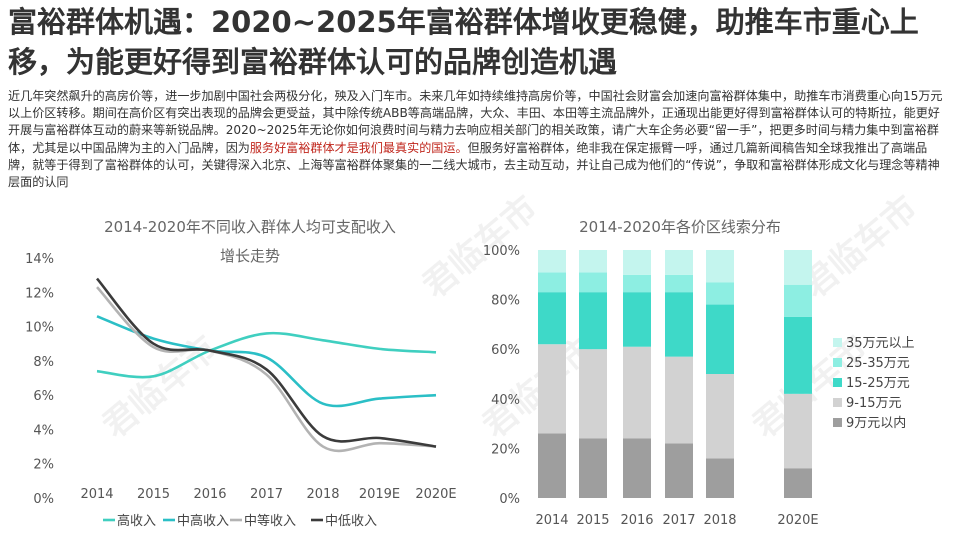 The image size is (960, 540). What do you see at coordinates (720, 293) in the screenshot?
I see `bar-segment-2018-25-35万元` at bounding box center [720, 293].